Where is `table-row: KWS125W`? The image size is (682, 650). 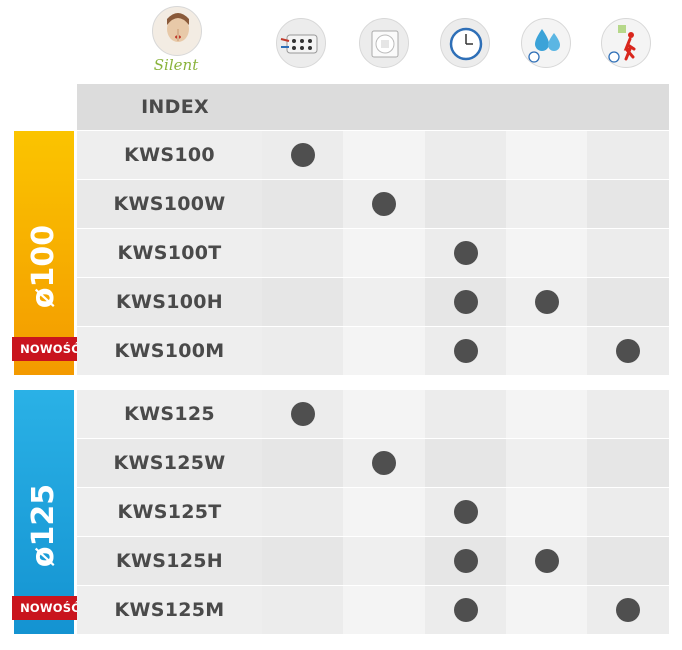 table-row: KWS125W is located at coordinates (373, 463).